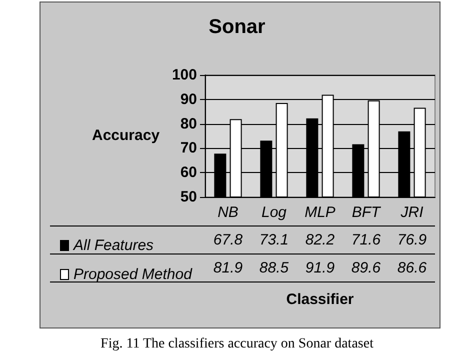  Describe the element at coordinates (412, 268) in the screenshot. I see `data-label: 86.6` at that location.